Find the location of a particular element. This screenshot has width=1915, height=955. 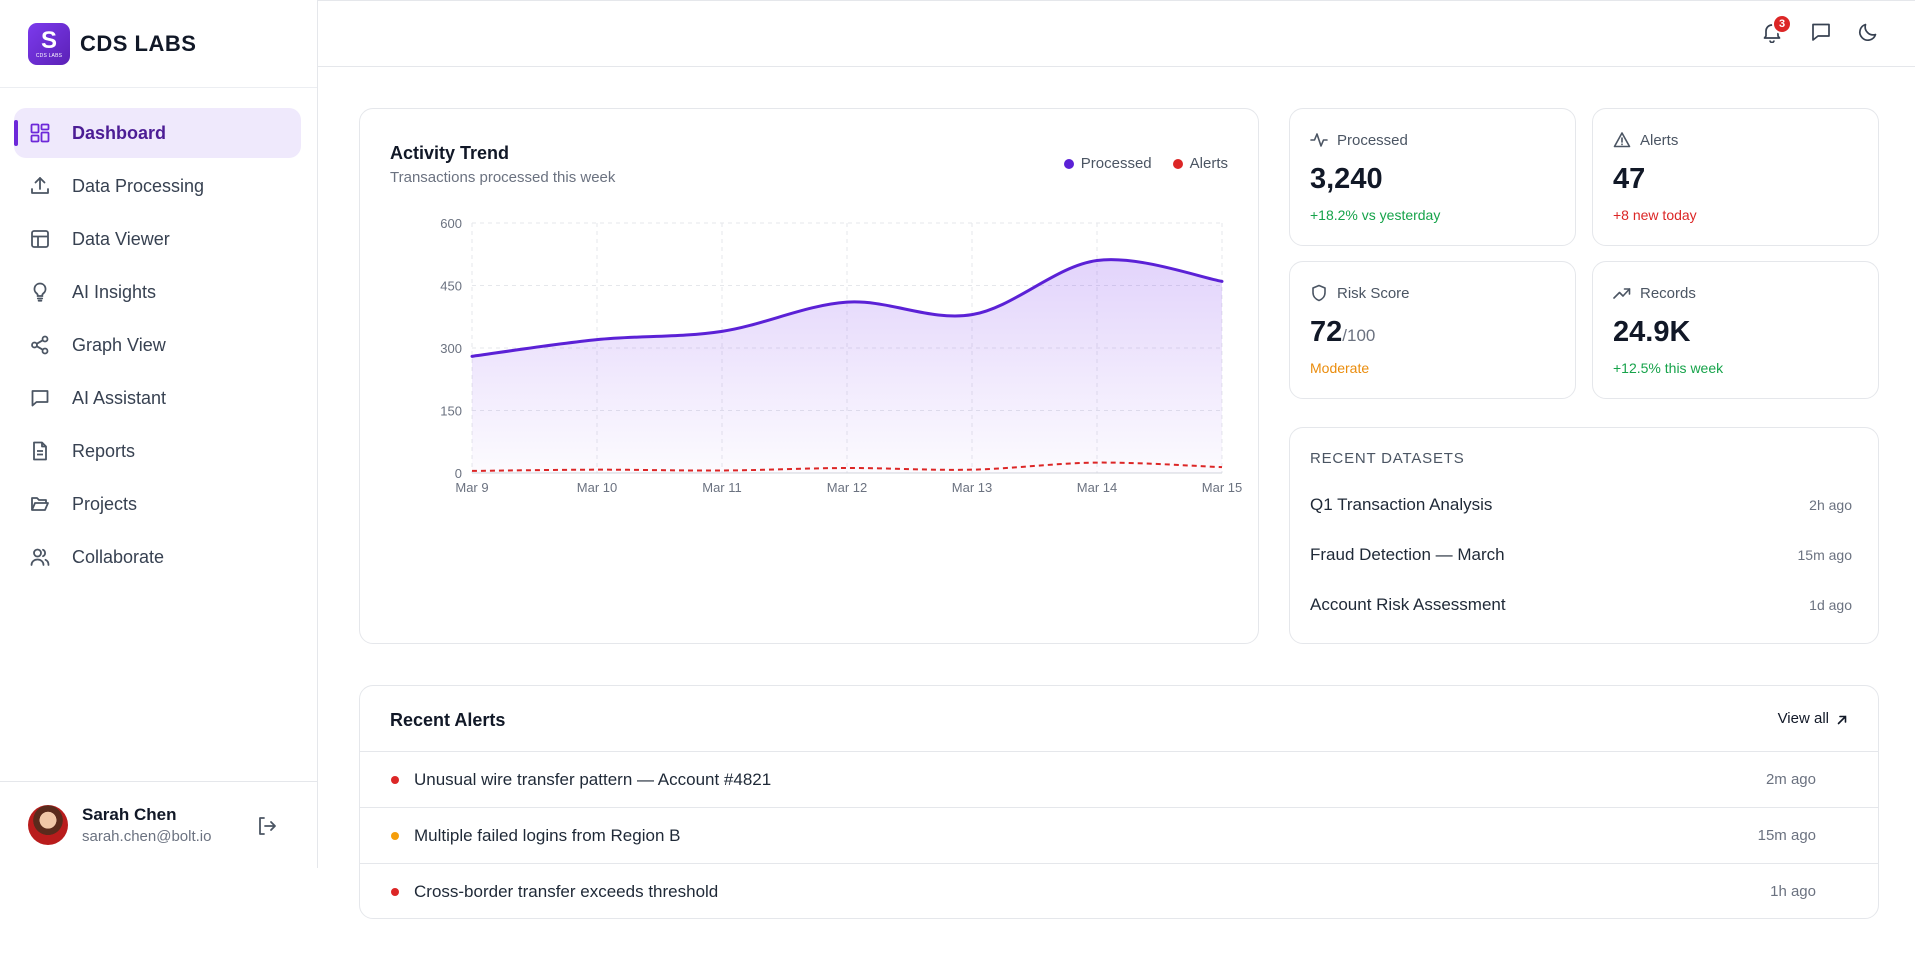

topbar is located at coordinates (1116, 33).